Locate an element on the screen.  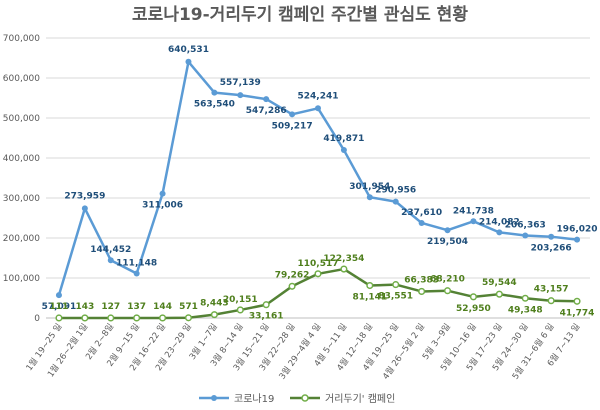
data-label-covid: 640,531 is located at coordinates (188, 50).